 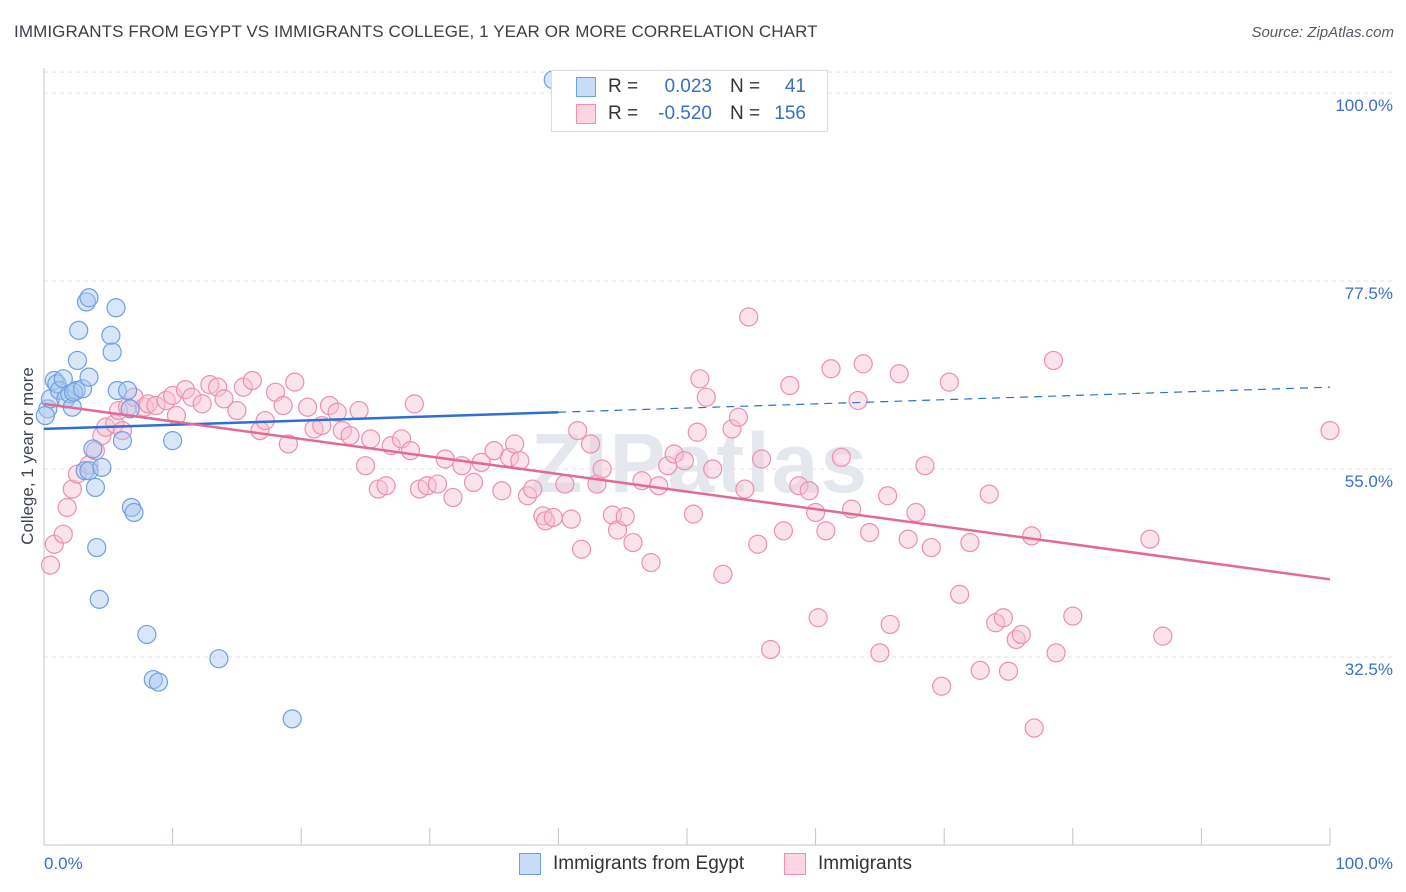 What do you see at coordinates (687, 836) in the screenshot?
I see `x-ticks` at bounding box center [687, 836].